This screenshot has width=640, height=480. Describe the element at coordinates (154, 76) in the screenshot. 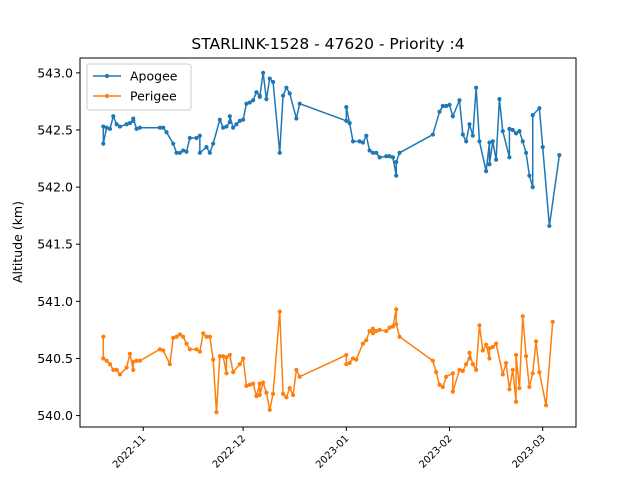

I see `legend-apogee-label: Apogee` at that location.